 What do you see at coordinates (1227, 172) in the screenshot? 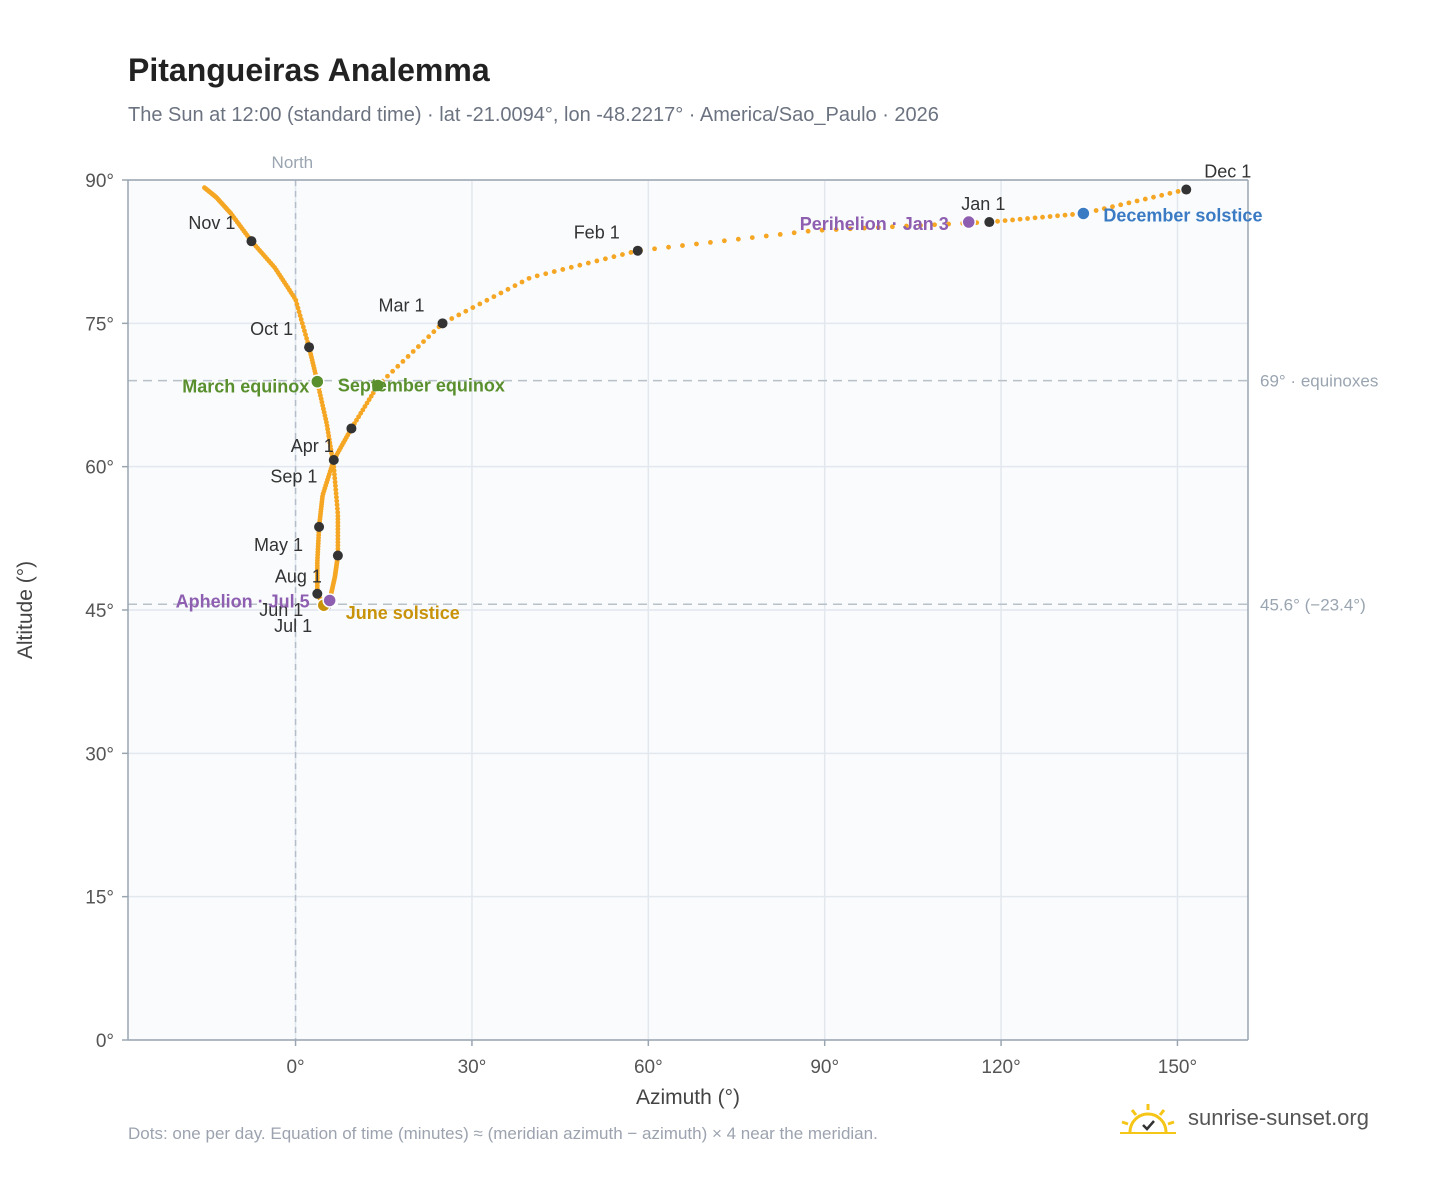
I see `month-label: Dec 1` at bounding box center [1227, 172].